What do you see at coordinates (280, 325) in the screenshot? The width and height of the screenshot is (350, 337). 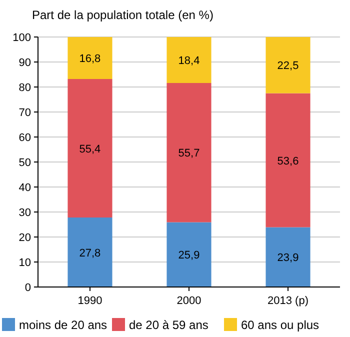 I see `legend-label: 60 ans ou plus` at bounding box center [280, 325].